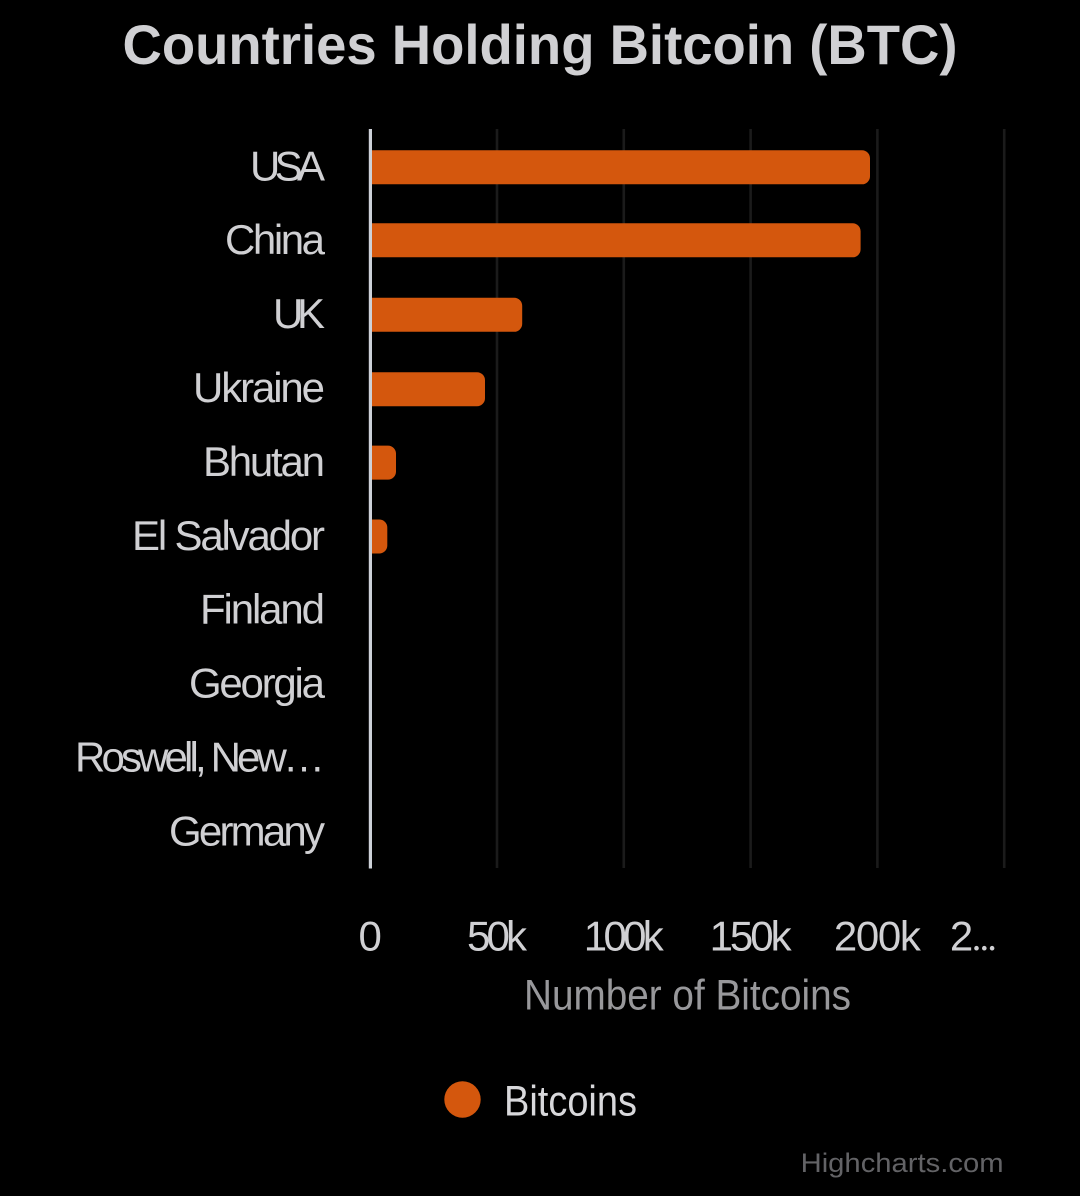  What do you see at coordinates (961, 936) in the screenshot?
I see `svg-text: 2` at bounding box center [961, 936].